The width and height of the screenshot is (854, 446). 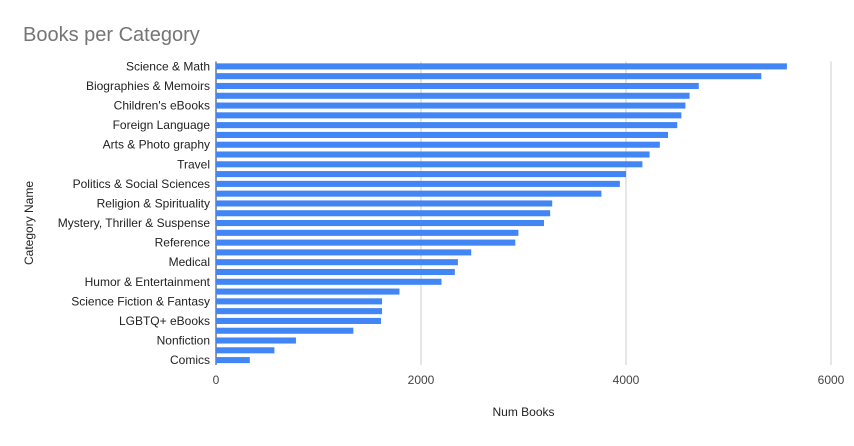 What do you see at coordinates (168, 66) in the screenshot?
I see `category-label: Science & Math` at bounding box center [168, 66].